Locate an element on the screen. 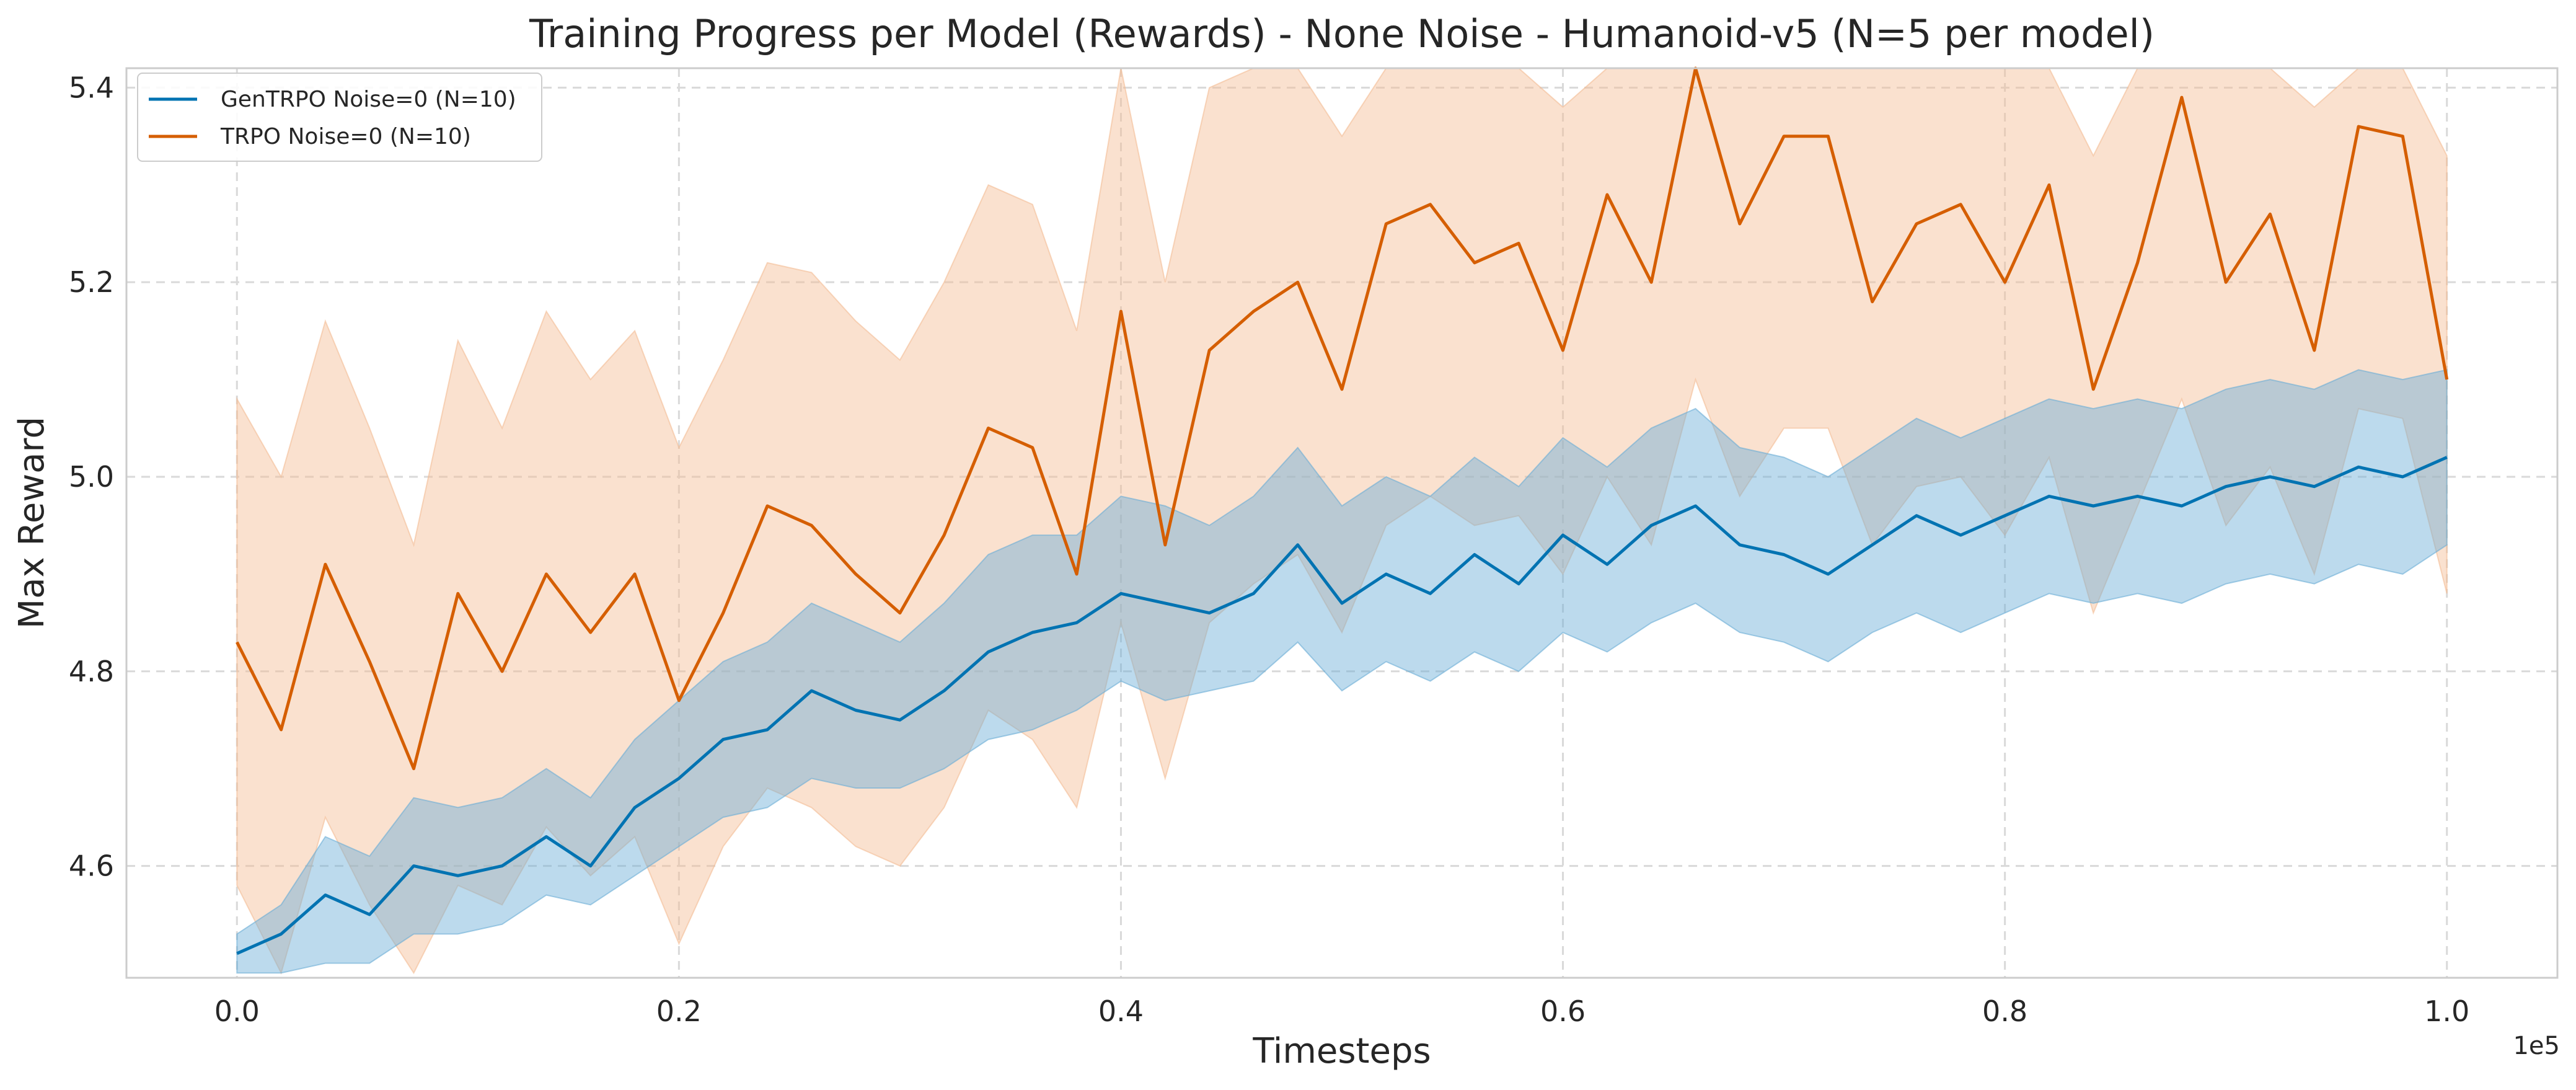 This screenshot has width=2576, height=1090. y-axis-label: Max Reward is located at coordinates (32, 523).